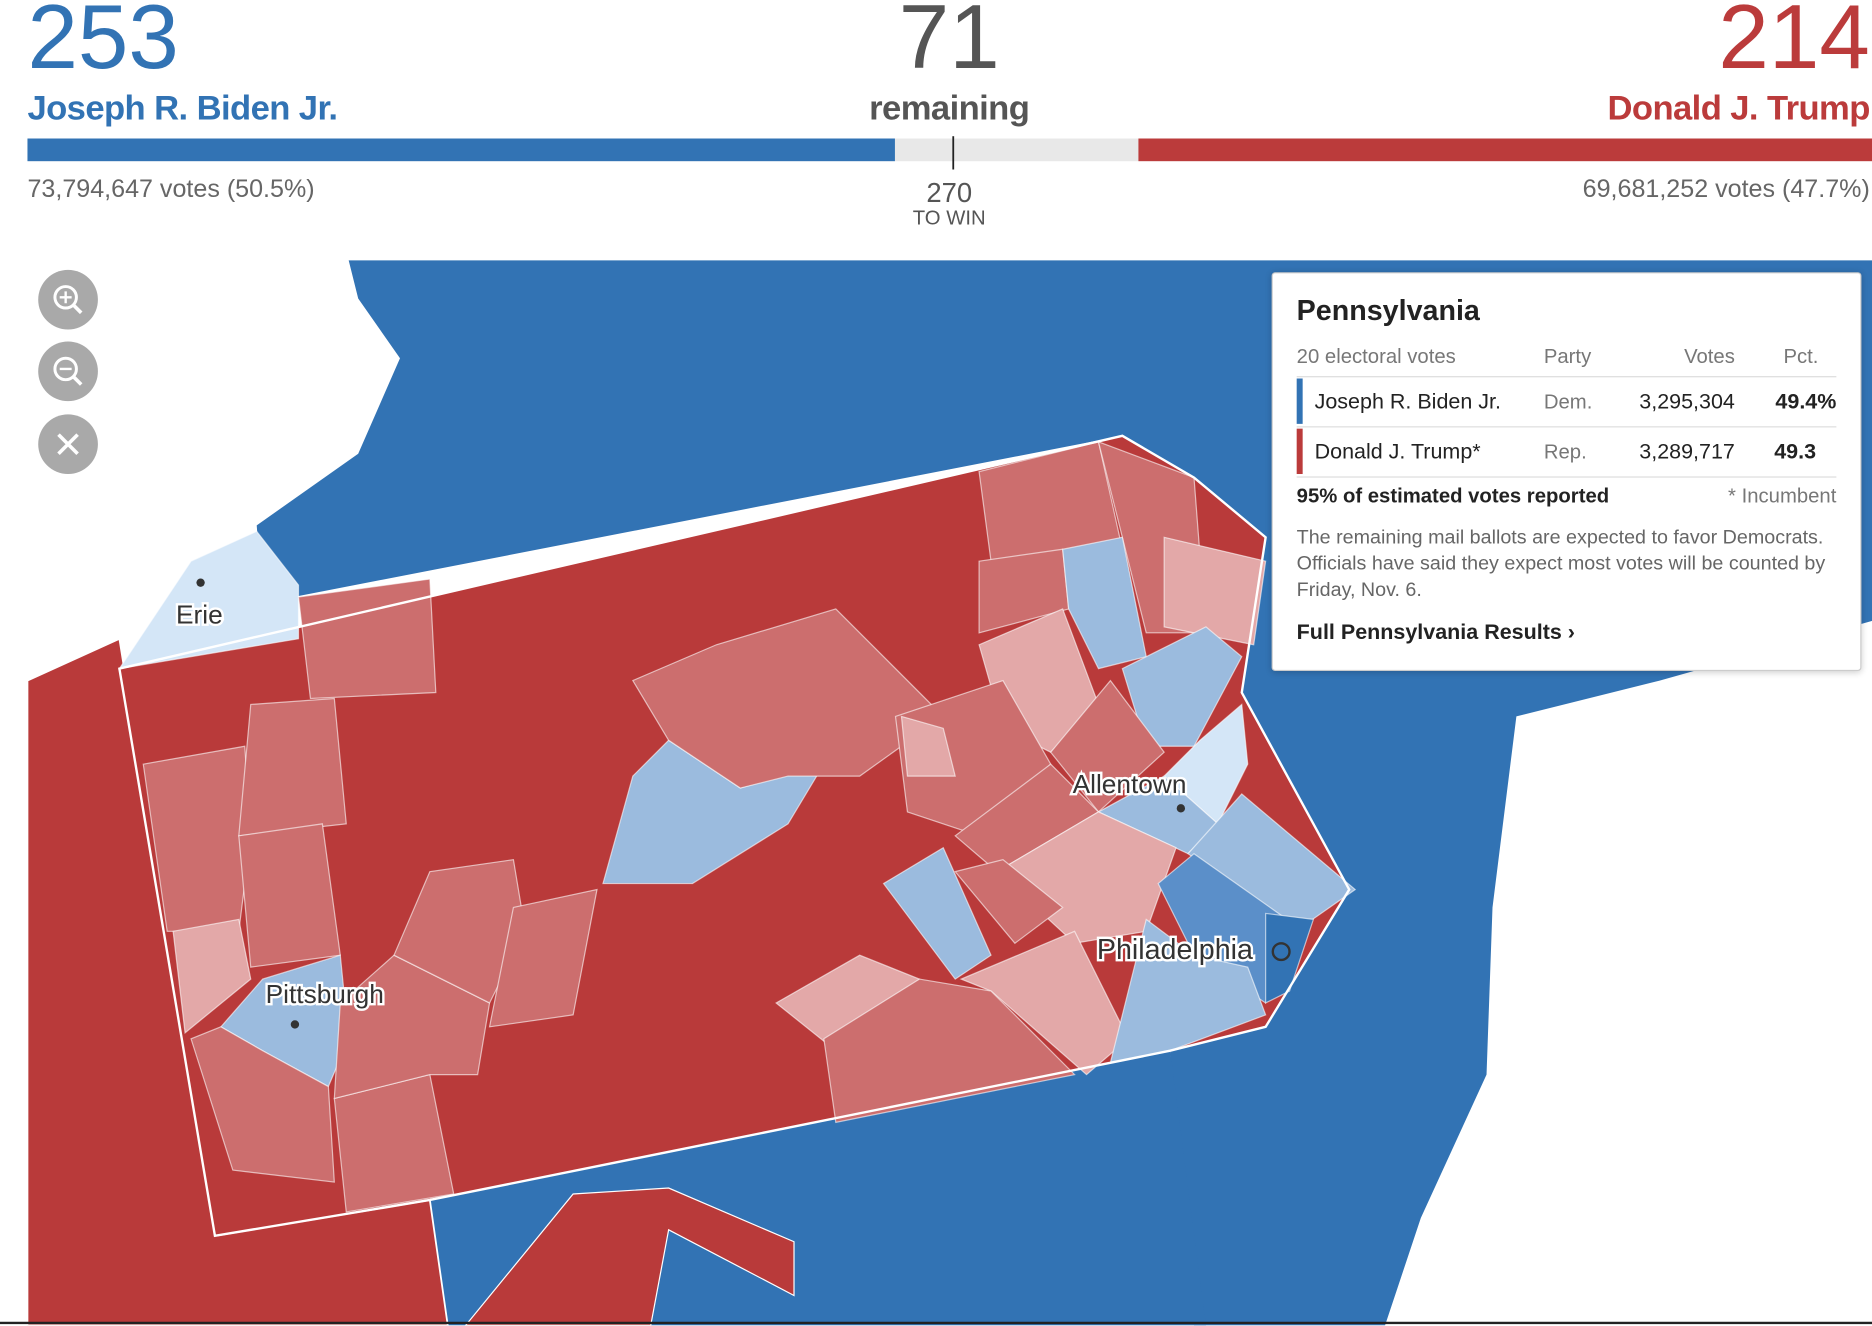 This screenshot has width=1872, height=1326. I want to click on party: Dem., so click(1568, 402).